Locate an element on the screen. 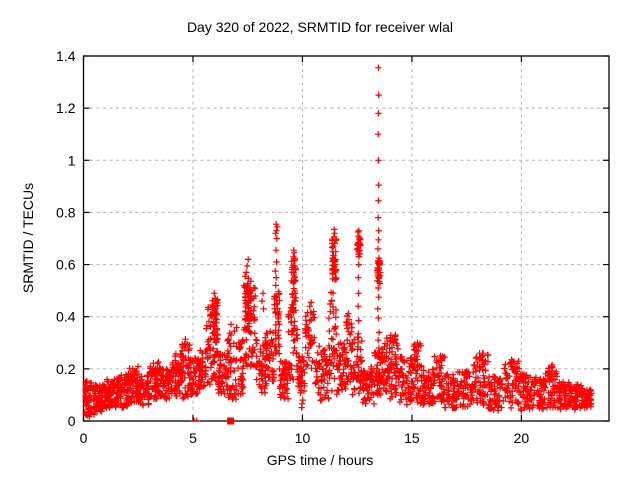 This screenshot has height=480, width=640. x-tick-label: 15 is located at coordinates (412, 438).